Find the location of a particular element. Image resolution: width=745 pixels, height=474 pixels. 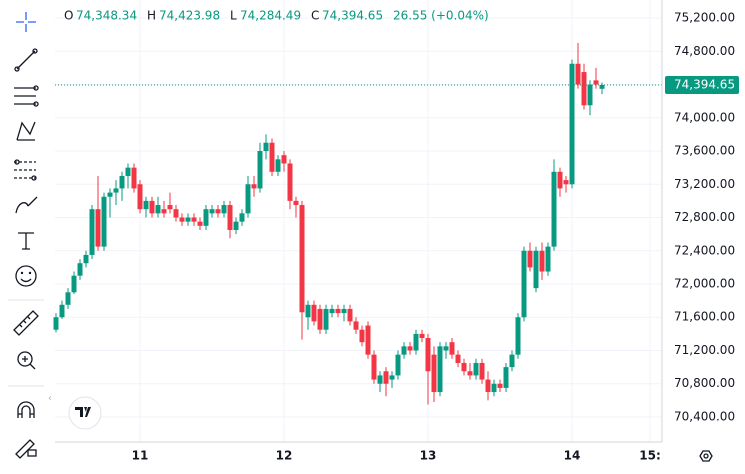

y-tick-label: 71,600.00 is located at coordinates (704, 317).